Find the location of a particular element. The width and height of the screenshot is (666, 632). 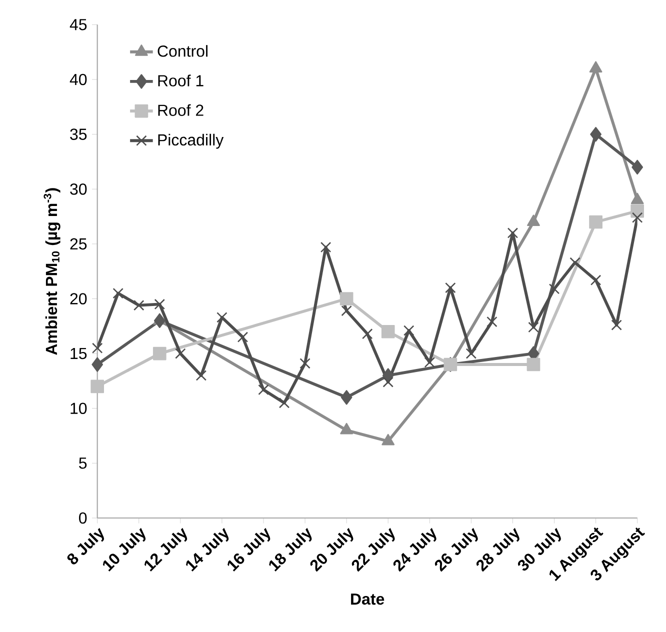

y-tick-label: 0 is located at coordinates (83, 518).